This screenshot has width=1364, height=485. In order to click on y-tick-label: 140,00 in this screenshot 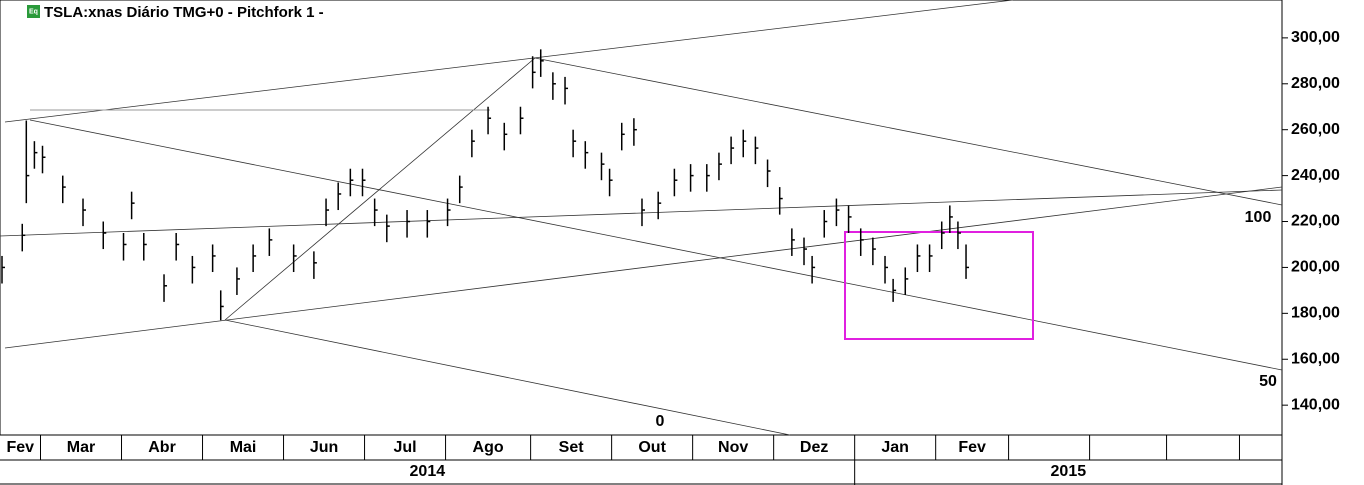, I will do `click(1315, 404)`.